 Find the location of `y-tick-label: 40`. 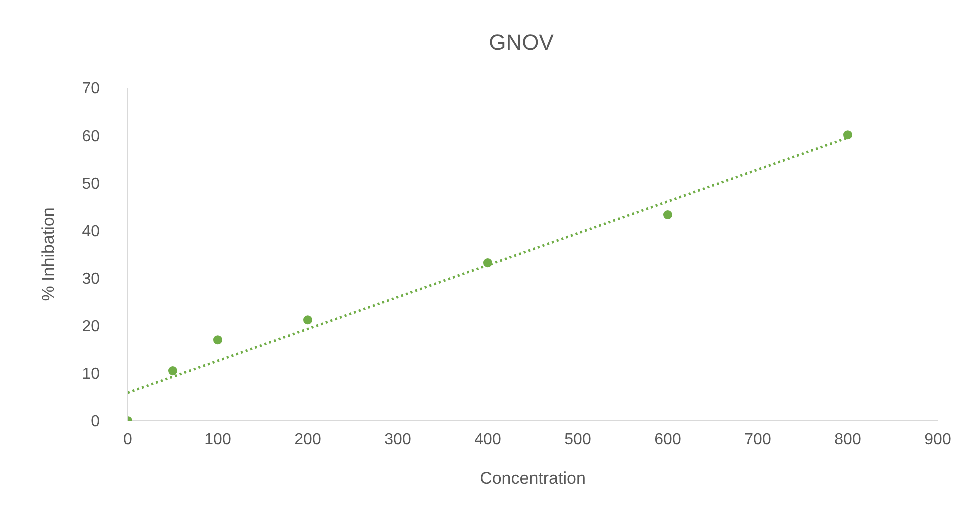

y-tick-label: 40 is located at coordinates (91, 231).